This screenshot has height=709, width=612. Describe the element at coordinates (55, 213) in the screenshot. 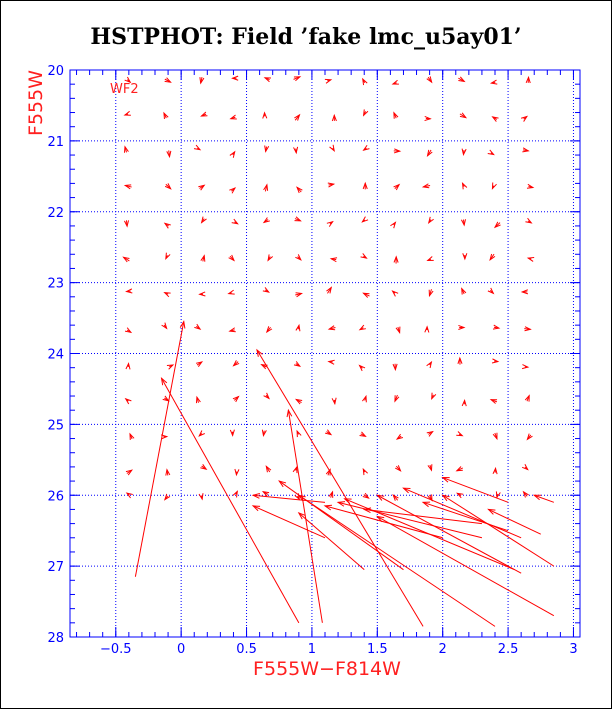

I see `y-tick-label: 22` at that location.